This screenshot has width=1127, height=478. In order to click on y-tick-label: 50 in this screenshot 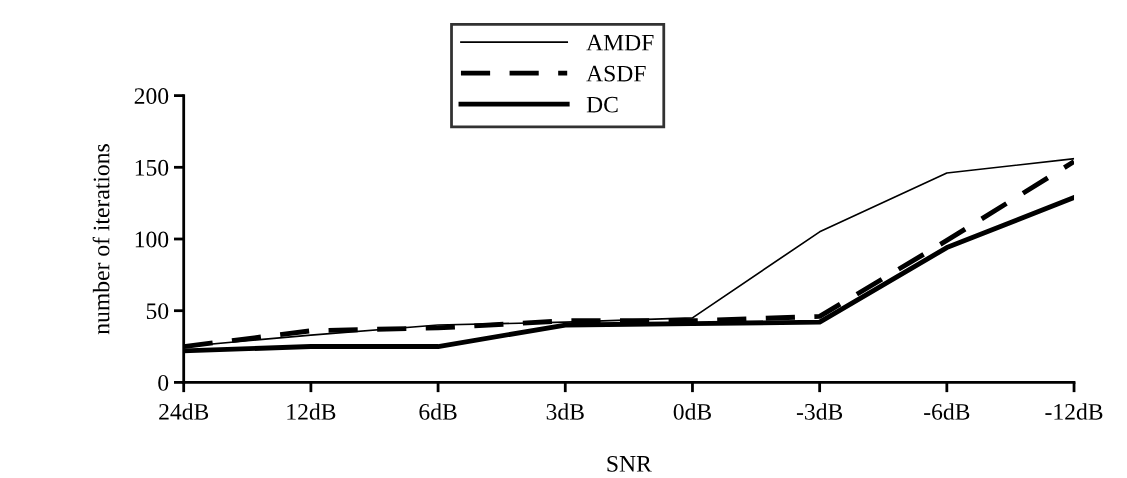, I will do `click(157, 311)`.